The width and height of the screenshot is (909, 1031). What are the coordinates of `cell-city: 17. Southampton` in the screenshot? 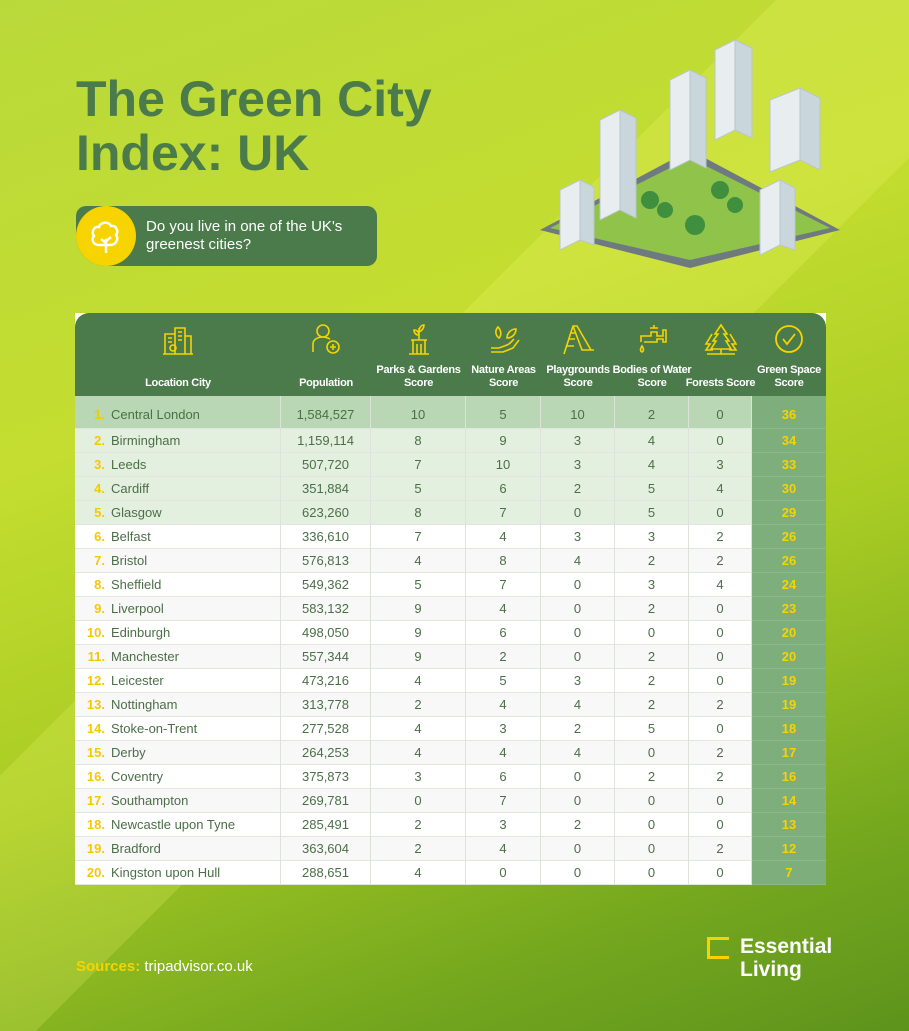 It's located at (178, 801).